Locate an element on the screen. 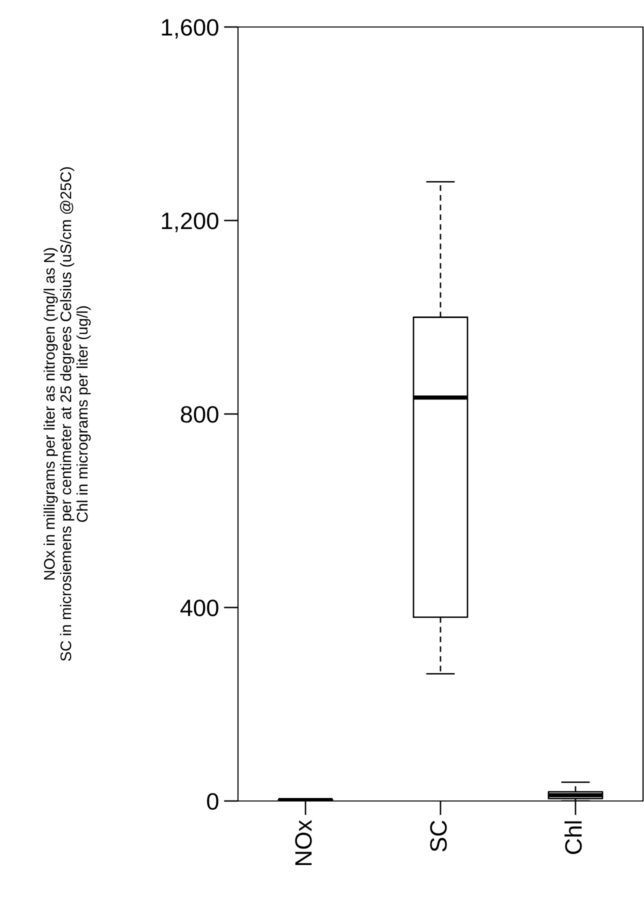  x-tick-label: Chl is located at coordinates (573, 837).